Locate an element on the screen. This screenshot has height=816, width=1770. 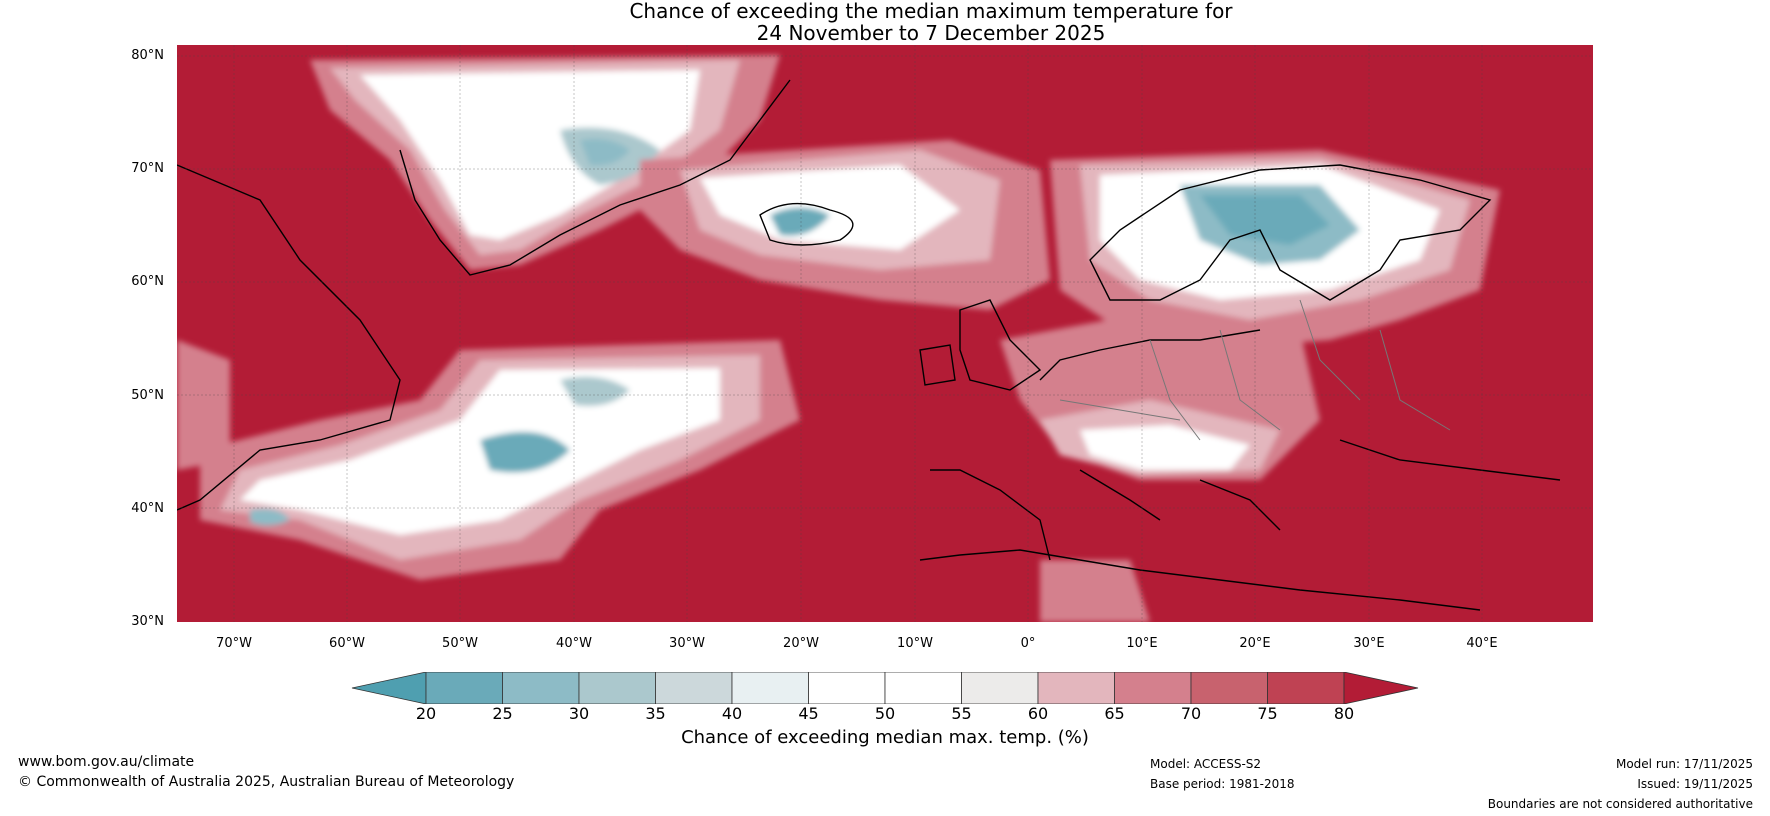
labrador-coast is located at coordinates (289, 337).